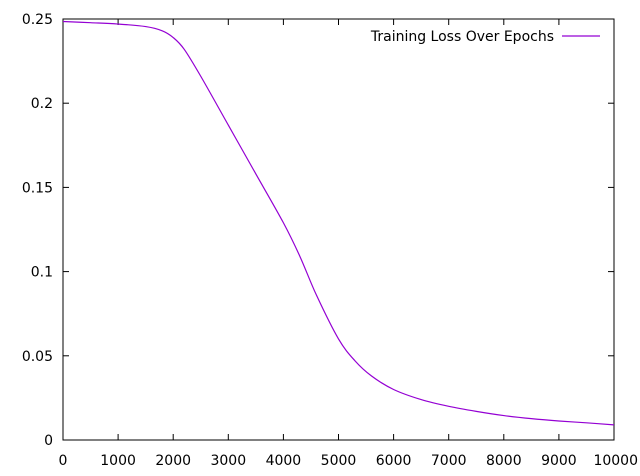 The image size is (640, 476). Describe the element at coordinates (37, 188) in the screenshot. I see `y-tick-label: 0.15` at that location.